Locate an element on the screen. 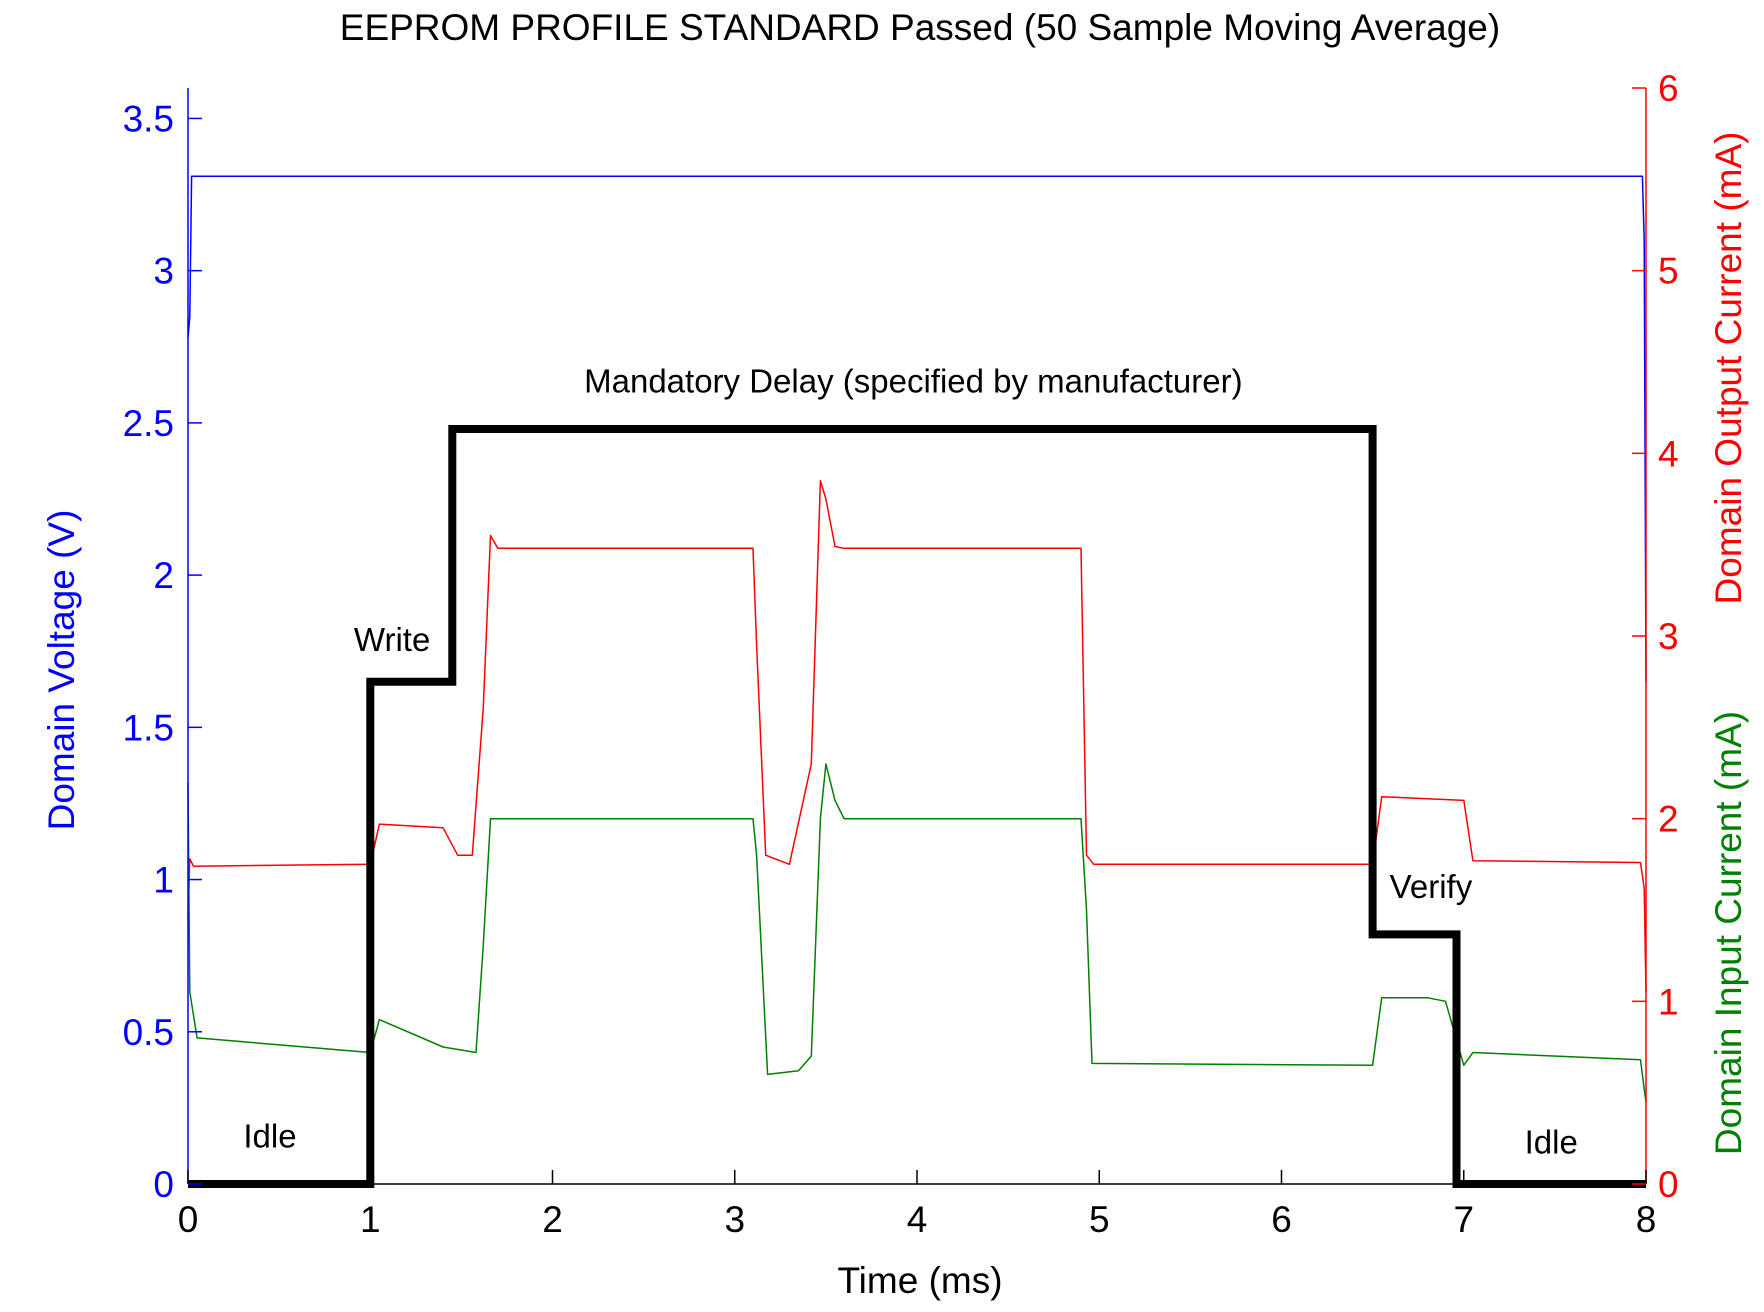 The height and width of the screenshot is (1312, 1764). annotation-label: Write is located at coordinates (392, 639).